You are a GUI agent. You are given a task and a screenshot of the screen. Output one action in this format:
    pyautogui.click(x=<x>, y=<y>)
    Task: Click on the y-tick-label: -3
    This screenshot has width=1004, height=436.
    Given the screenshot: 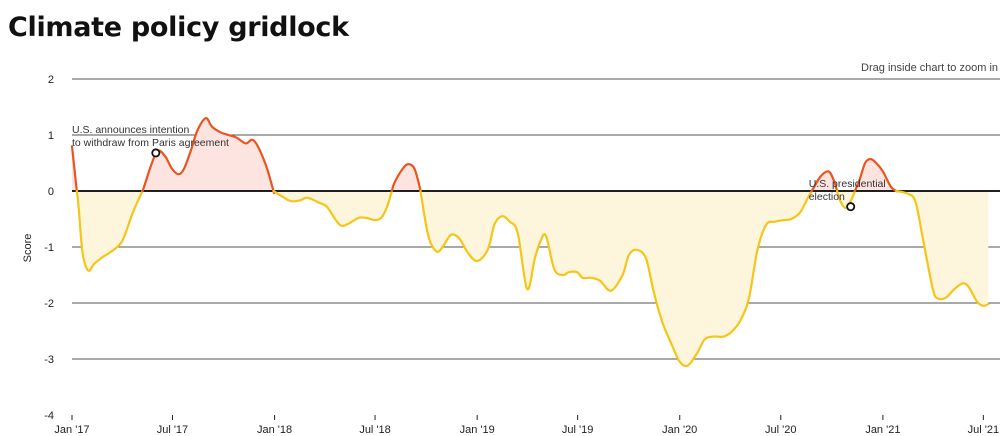 What is the action you would take?
    pyautogui.click(x=49, y=360)
    